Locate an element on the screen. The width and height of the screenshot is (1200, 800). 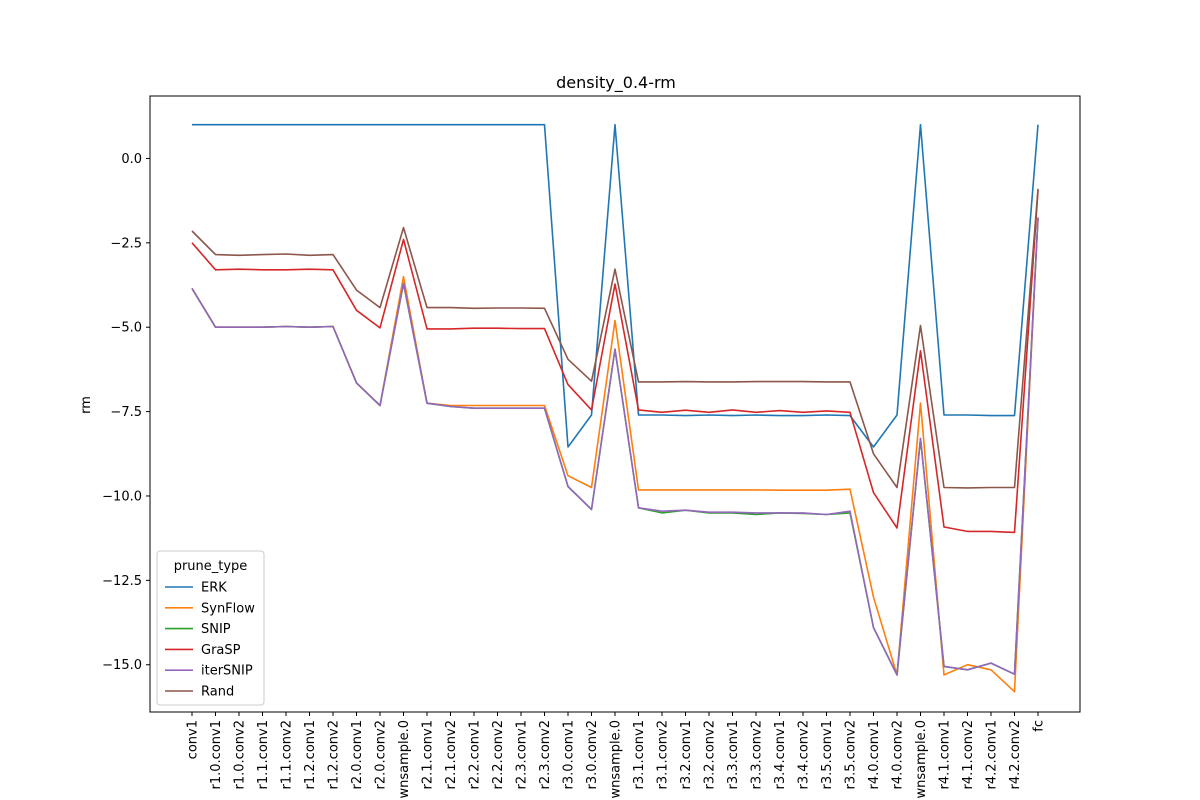
x-tick-label: r4.2.conv1 is located at coordinates (992, 754).